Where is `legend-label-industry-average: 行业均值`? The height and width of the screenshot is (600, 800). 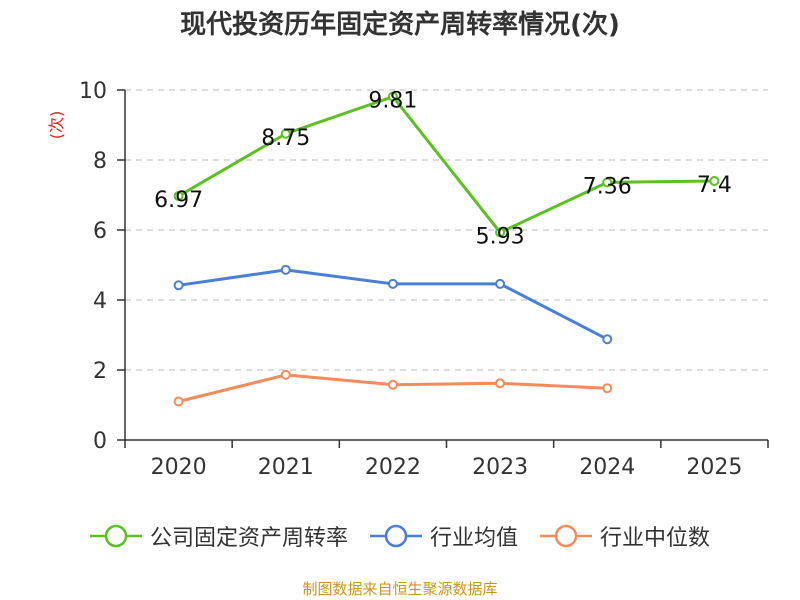
legend-label-industry-average: 行业均值 is located at coordinates (473, 538).